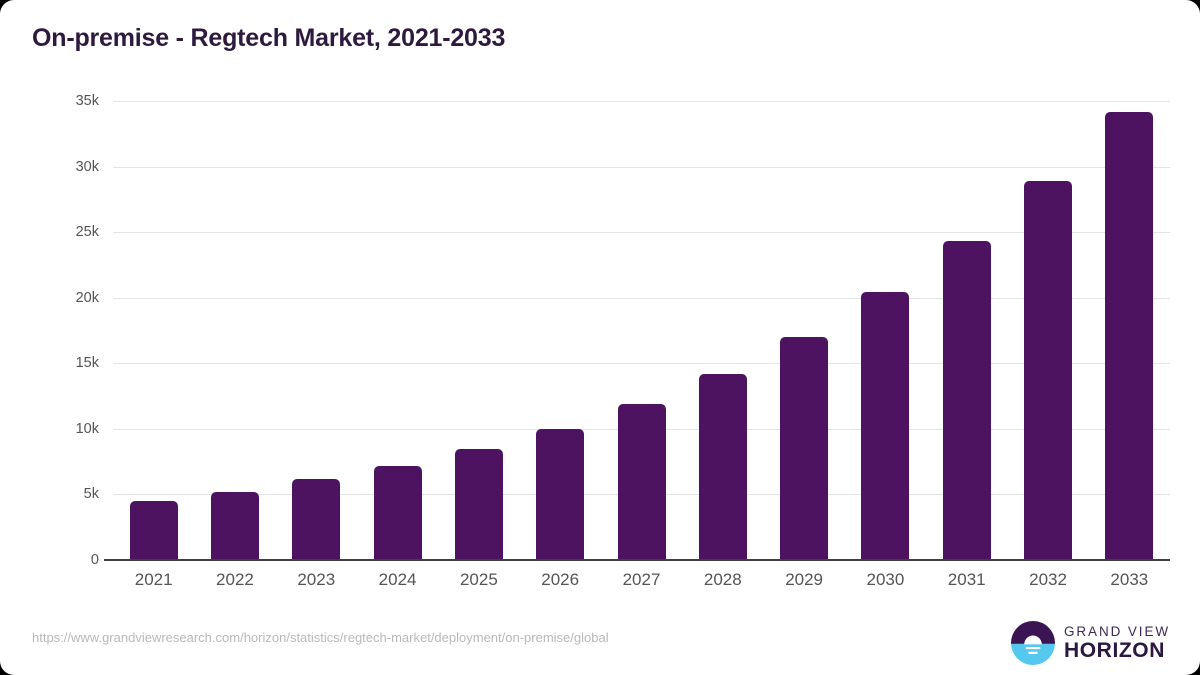 This screenshot has width=1200, height=675. What do you see at coordinates (1048, 370) in the screenshot?
I see `bar-2032` at bounding box center [1048, 370].